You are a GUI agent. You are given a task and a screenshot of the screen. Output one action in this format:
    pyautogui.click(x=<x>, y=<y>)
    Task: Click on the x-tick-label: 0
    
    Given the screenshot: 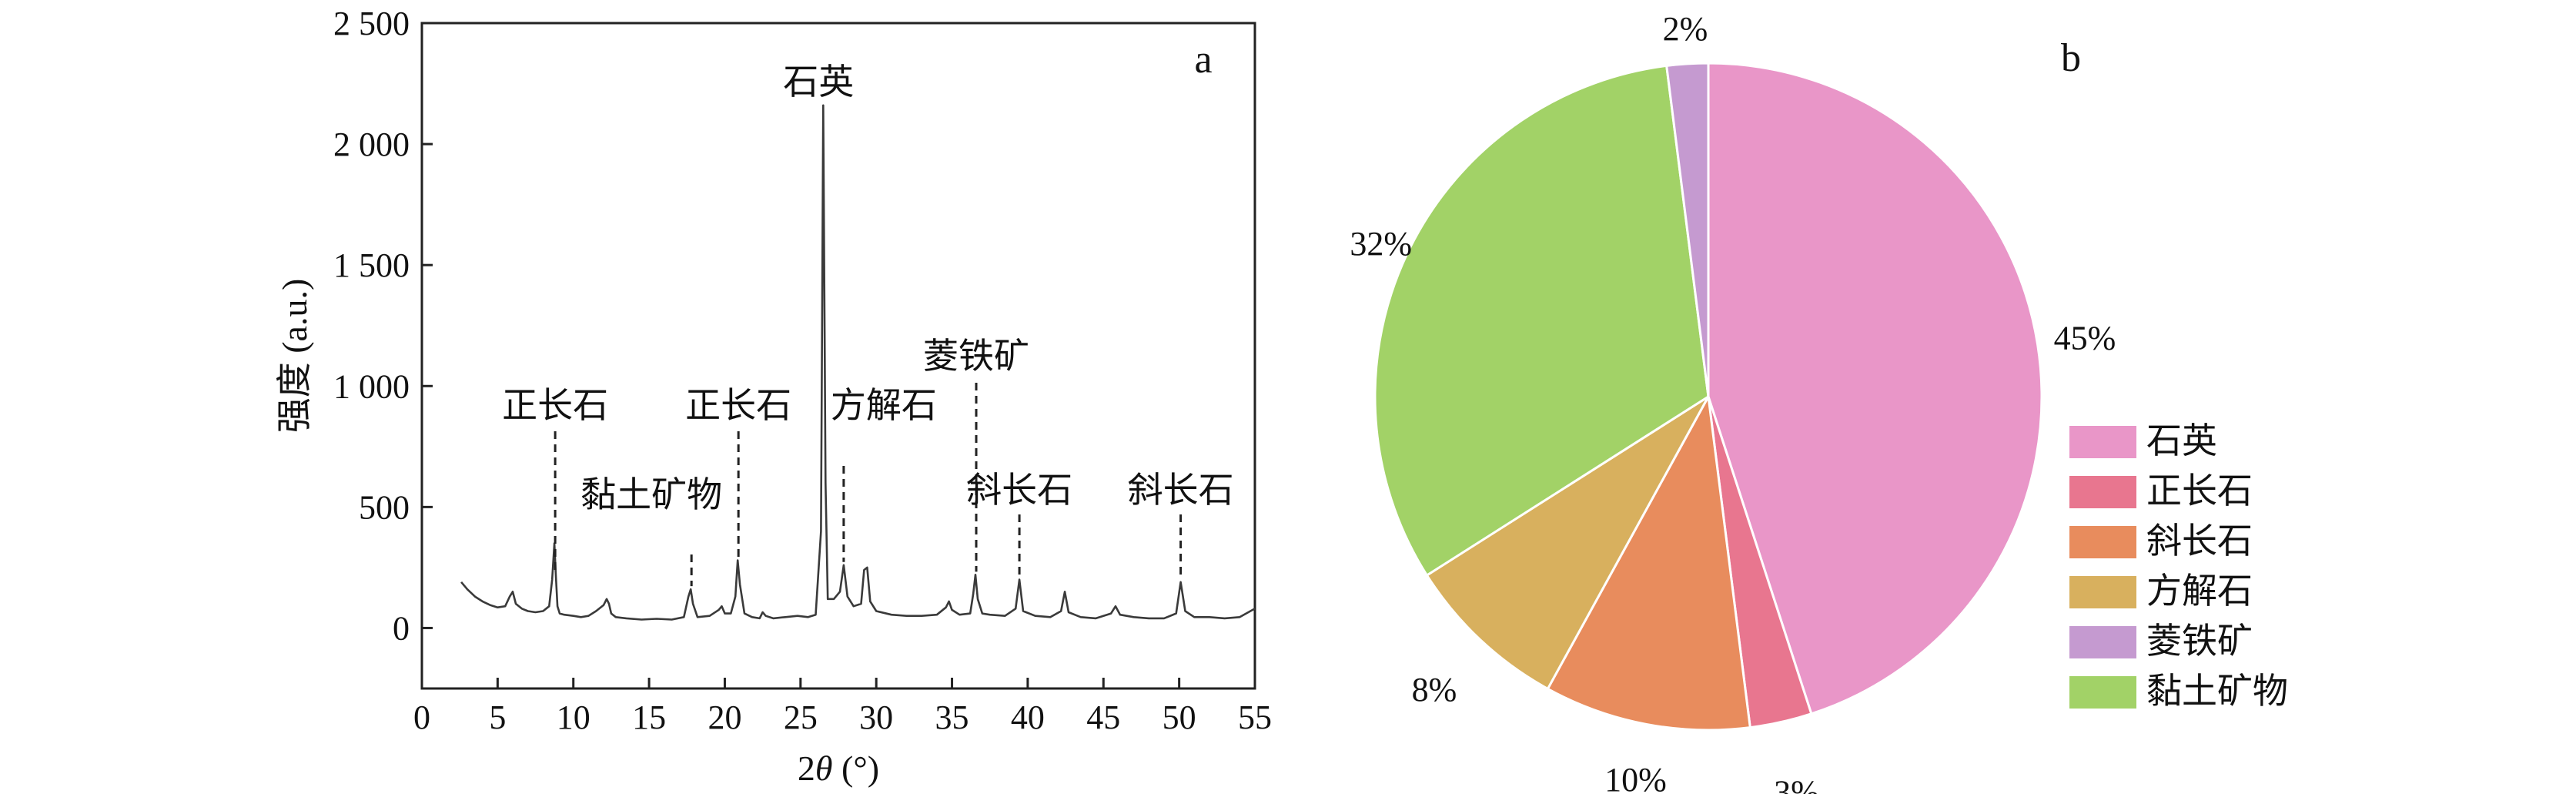 What is the action you would take?
    pyautogui.click(x=422, y=717)
    